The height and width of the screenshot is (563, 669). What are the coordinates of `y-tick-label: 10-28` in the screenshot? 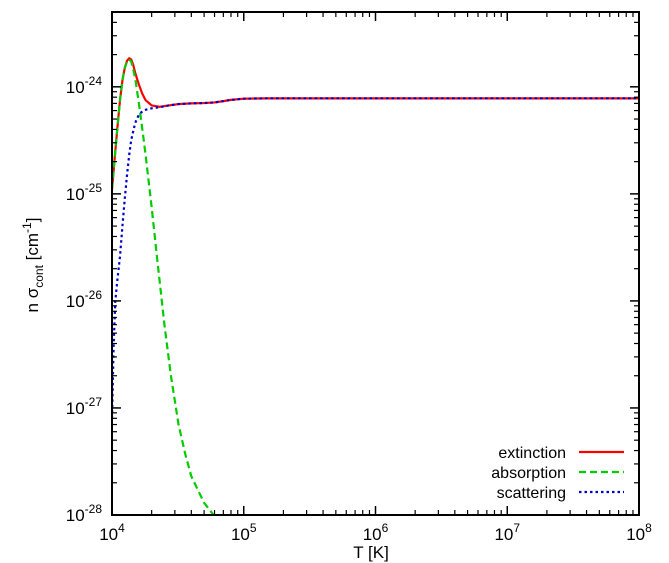 It's located at (84, 513).